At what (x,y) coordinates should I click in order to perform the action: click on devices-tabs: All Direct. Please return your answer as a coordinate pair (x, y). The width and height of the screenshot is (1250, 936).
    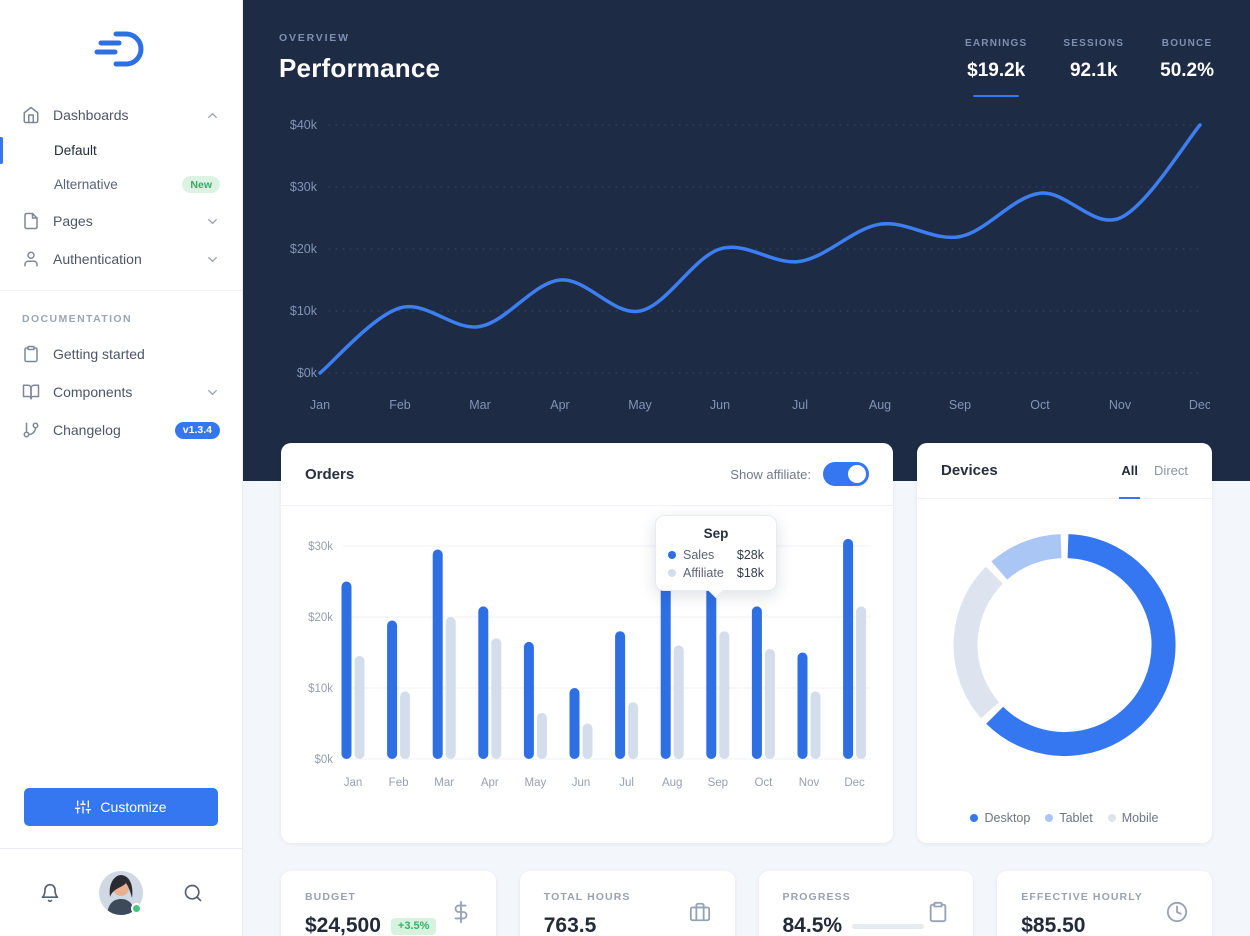
    Looking at the image, I should click on (1153, 481).